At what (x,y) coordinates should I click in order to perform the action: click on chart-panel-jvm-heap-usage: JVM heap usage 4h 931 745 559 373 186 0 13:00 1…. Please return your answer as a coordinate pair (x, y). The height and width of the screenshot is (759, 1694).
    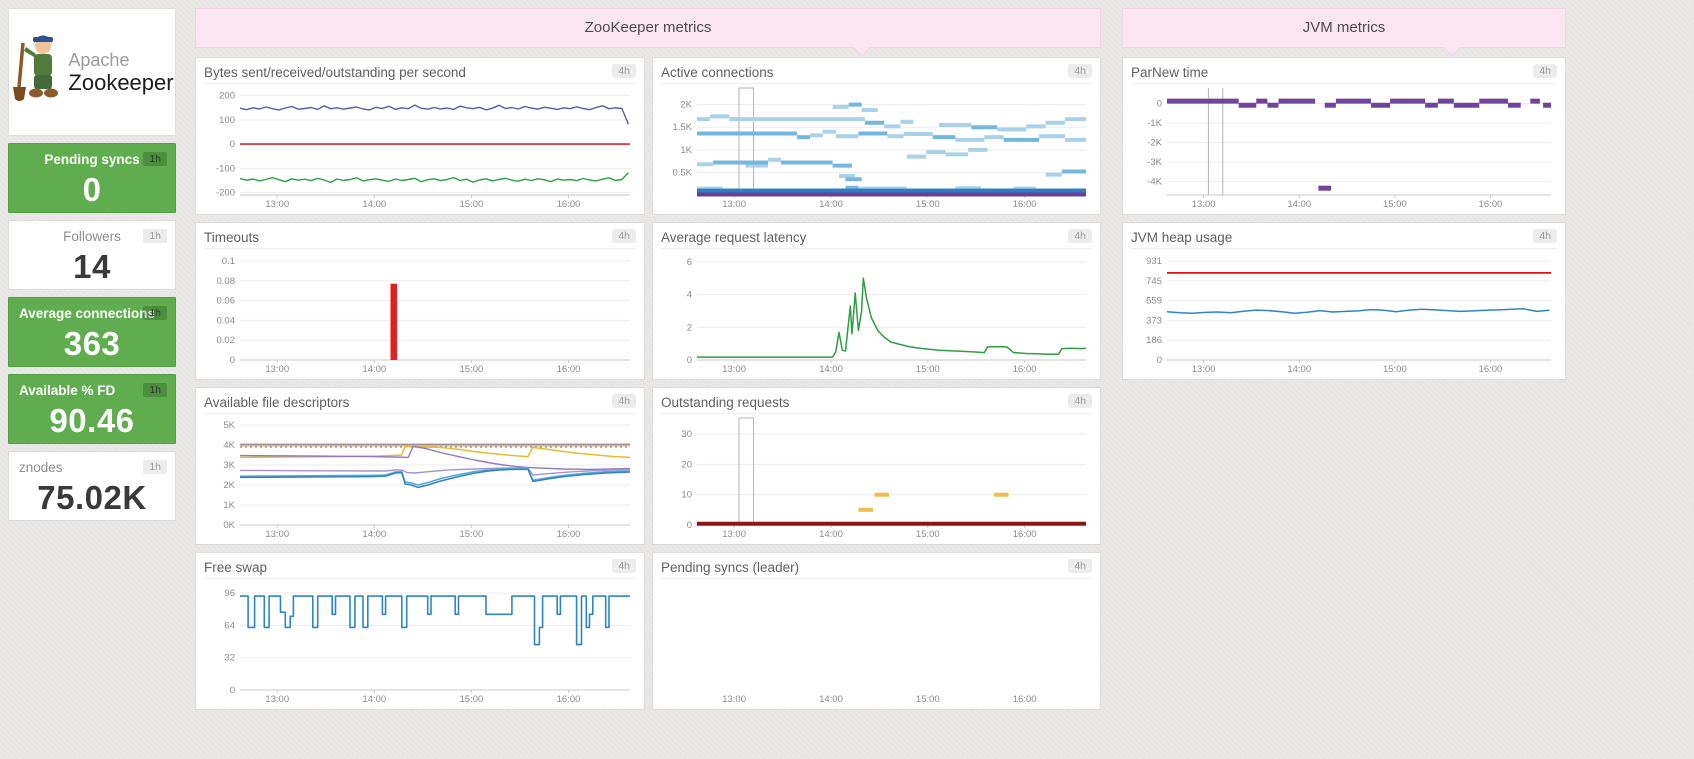
    Looking at the image, I should click on (1344, 301).